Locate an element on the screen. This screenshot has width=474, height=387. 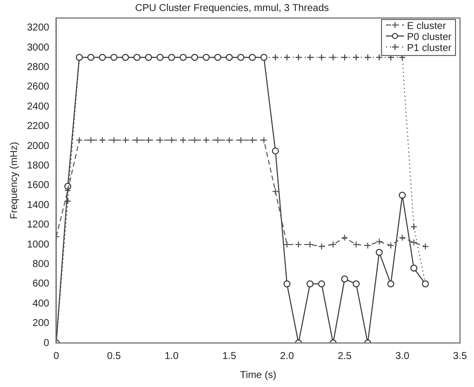
y-tick-label: 2400 is located at coordinates (38, 106).